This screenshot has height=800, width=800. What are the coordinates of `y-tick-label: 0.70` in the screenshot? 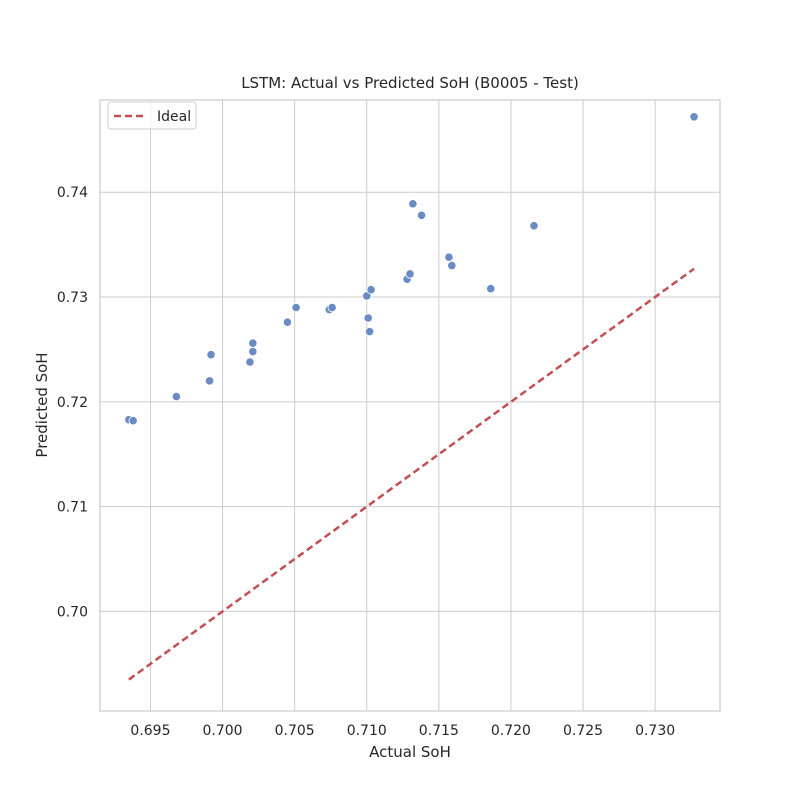 It's located at (72, 612).